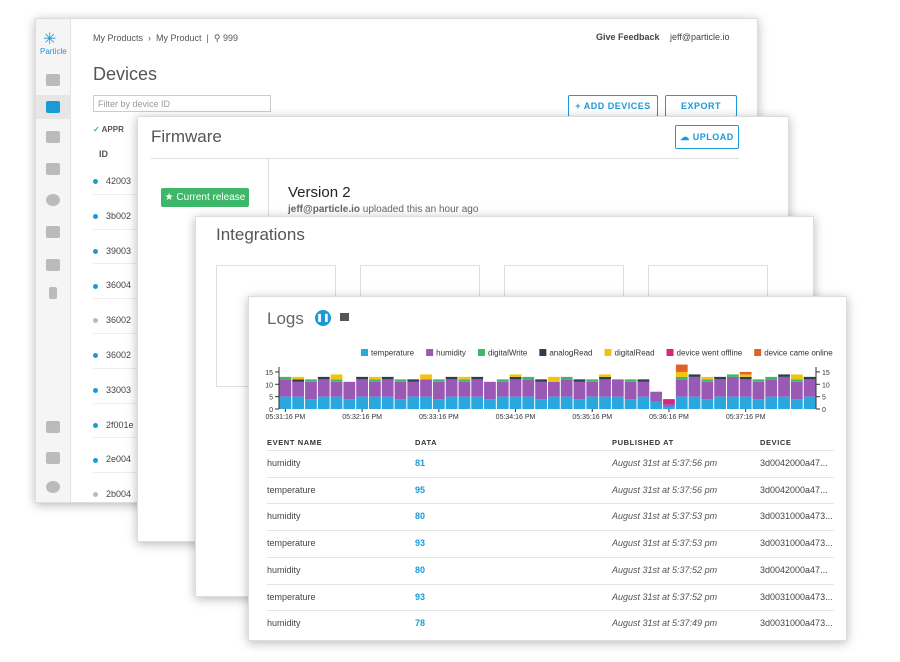 This screenshot has height=662, width=900. Describe the element at coordinates (112, 216) in the screenshot. I see `device-row: 3b002` at that location.